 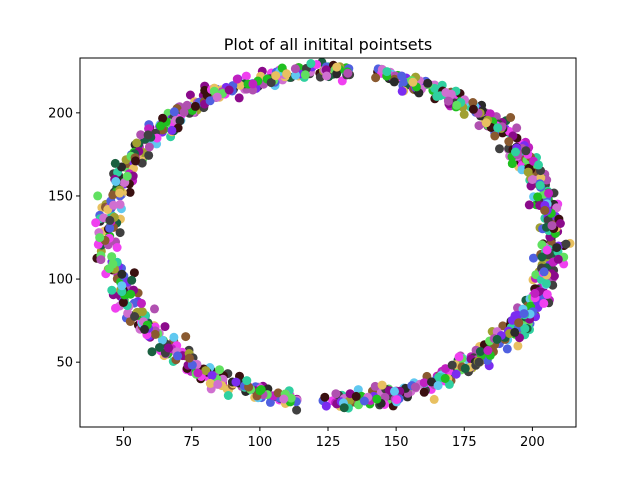 What do you see at coordinates (60, 196) in the screenshot?
I see `y-tick-label: 150` at bounding box center [60, 196].